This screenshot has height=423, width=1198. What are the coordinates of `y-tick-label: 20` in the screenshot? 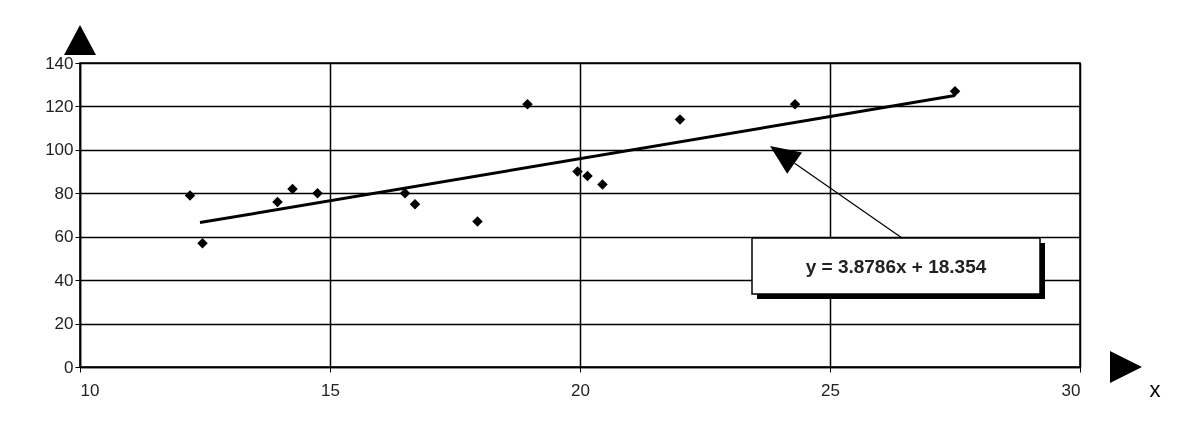 It's located at (64, 324).